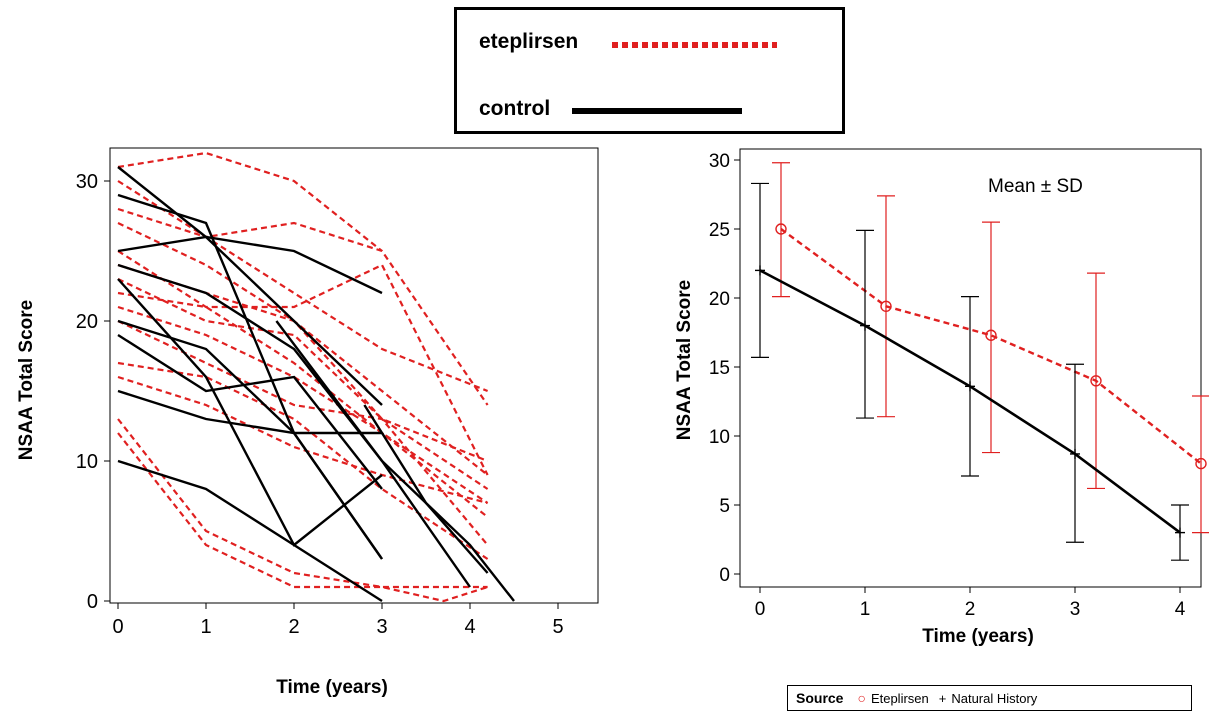  I want to click on y-tick-label: 25, so click(719, 230).